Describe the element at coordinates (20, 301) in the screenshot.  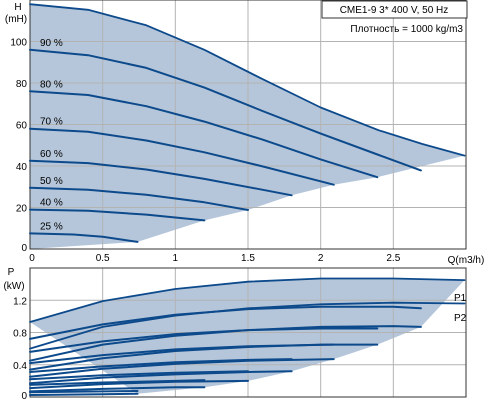
I see `power-y-tick-label: 1.2` at that location.